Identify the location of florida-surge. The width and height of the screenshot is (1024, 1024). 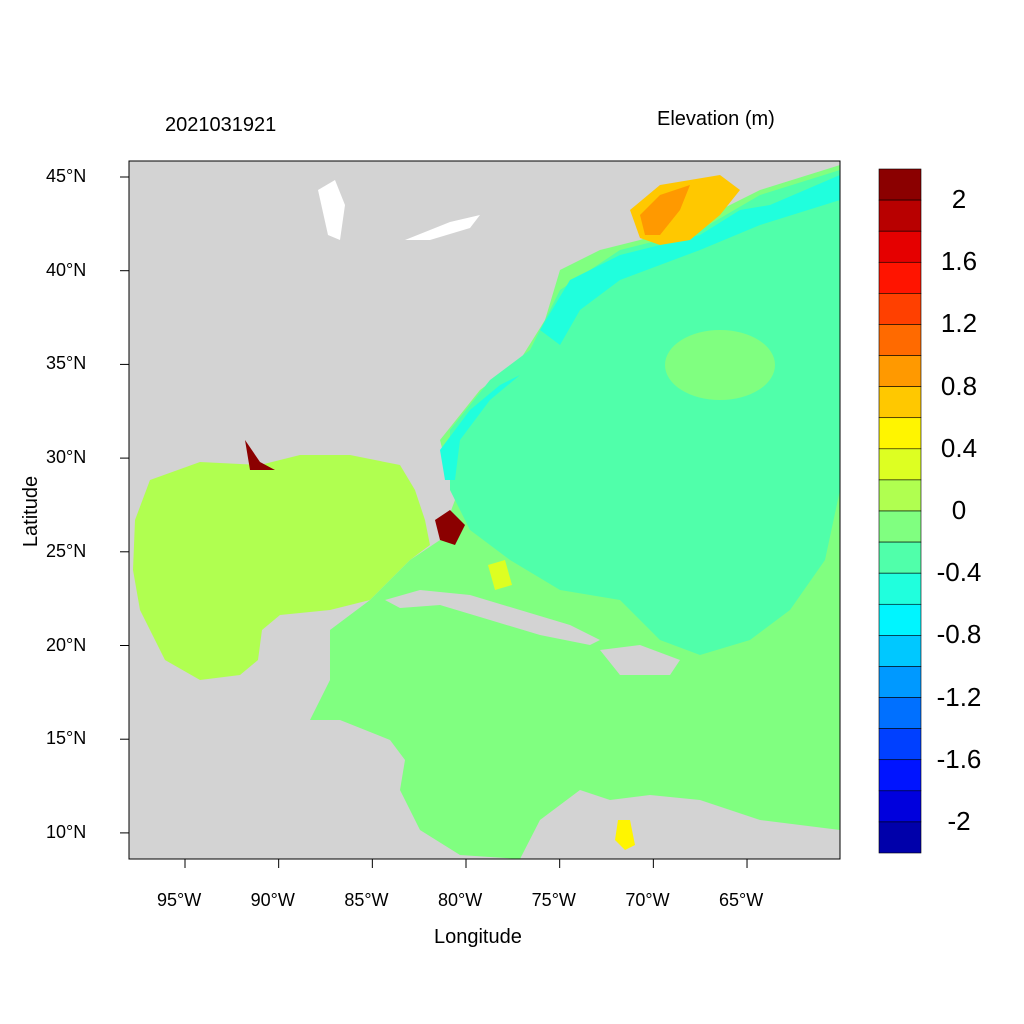
(450, 527).